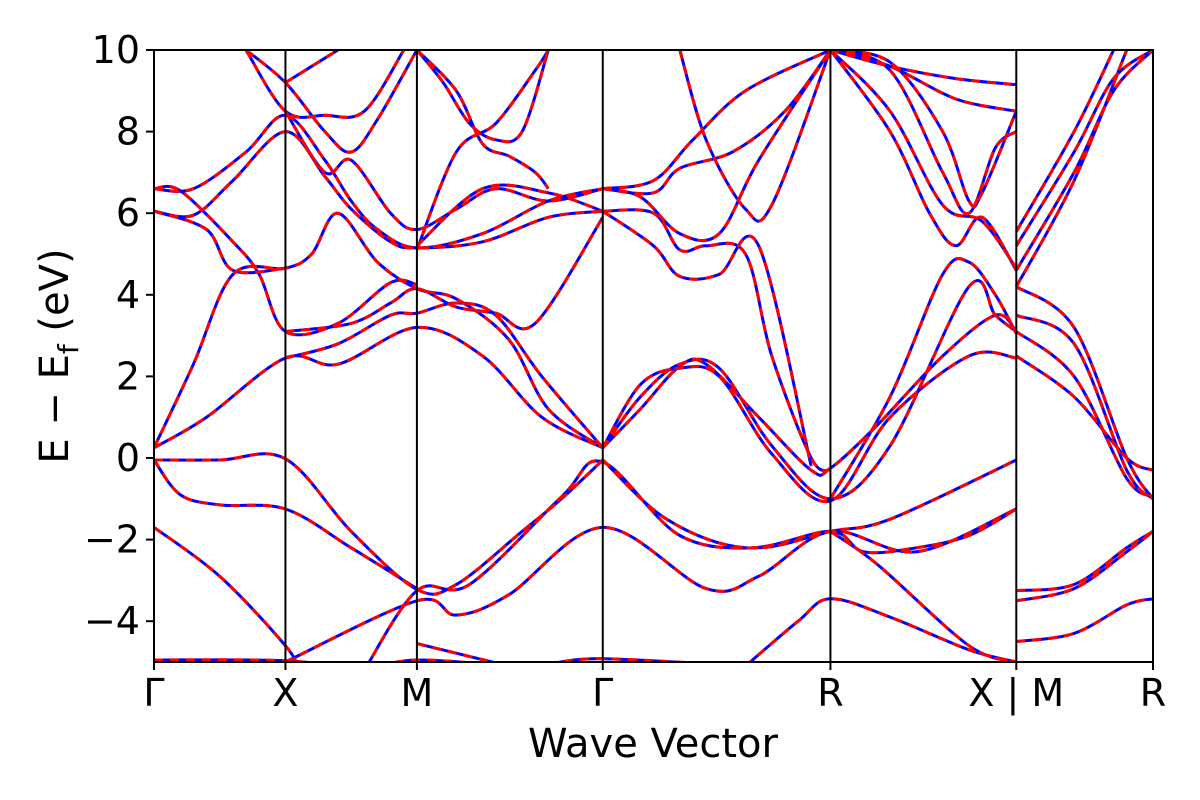 The image size is (1200, 800). What do you see at coordinates (128, 132) in the screenshot?
I see `y-tick-label: 8` at bounding box center [128, 132].